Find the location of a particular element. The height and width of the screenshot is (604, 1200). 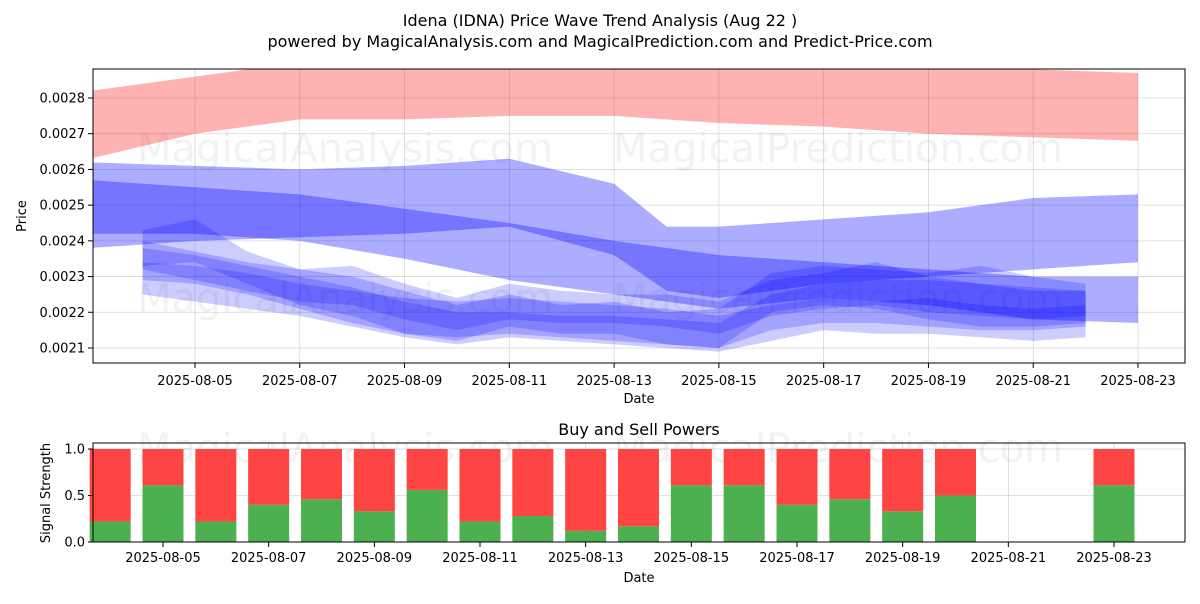

price-x-tick-label: 2025-08-15 is located at coordinates (719, 381).